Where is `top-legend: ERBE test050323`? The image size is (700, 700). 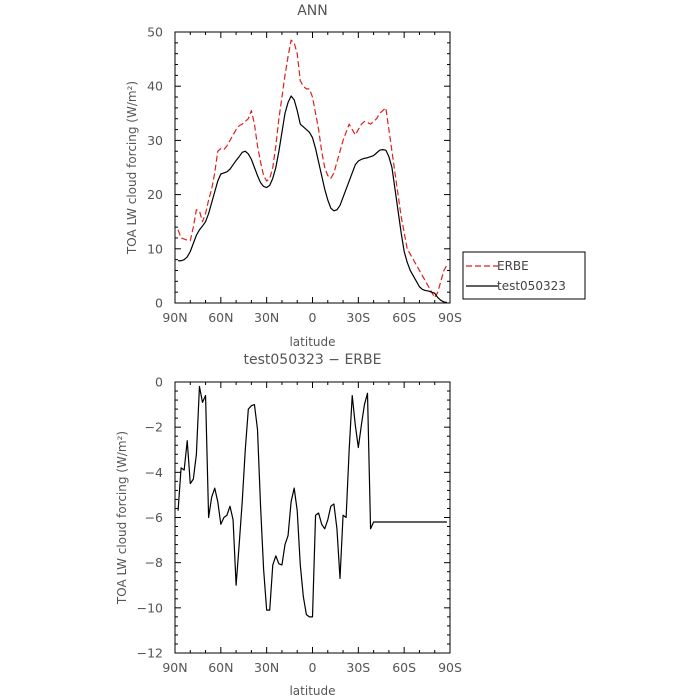
top-legend: ERBE test050323 is located at coordinates (524, 275).